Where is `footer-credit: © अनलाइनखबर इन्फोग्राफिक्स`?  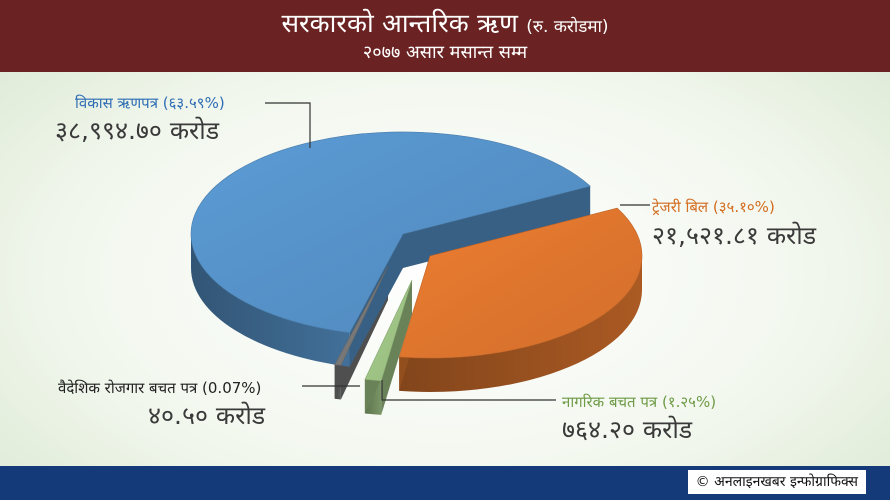
footer-credit: © अनलाइनखबर इन्फोग्राफिक्स is located at coordinates (776, 482).